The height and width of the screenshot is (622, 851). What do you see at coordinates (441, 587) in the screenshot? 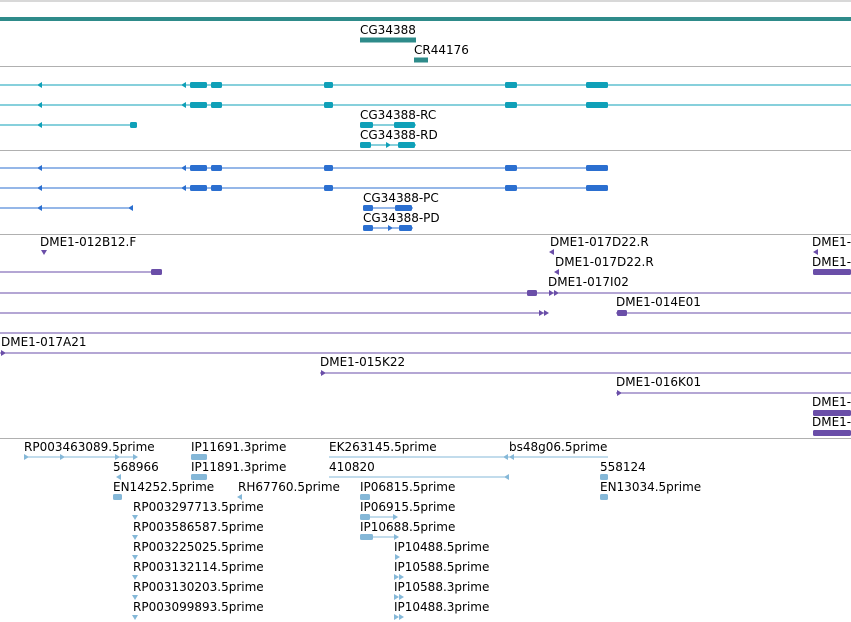
I see `label-ip10588-3: IP10588.3prime` at bounding box center [441, 587].